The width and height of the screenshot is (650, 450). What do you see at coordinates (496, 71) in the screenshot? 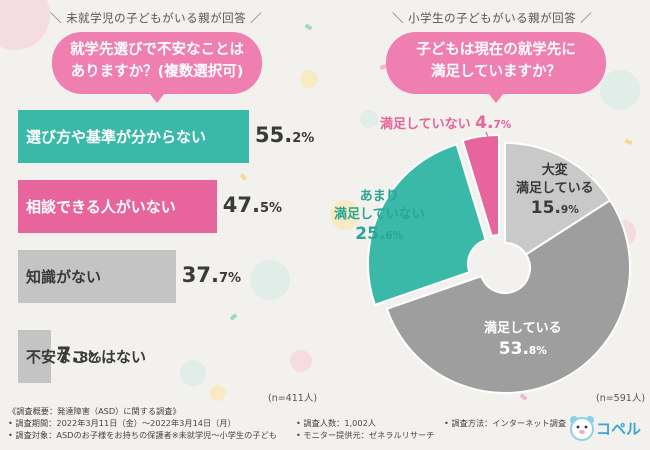
I see `right-question-line-2: 満足していますか？` at bounding box center [496, 71].